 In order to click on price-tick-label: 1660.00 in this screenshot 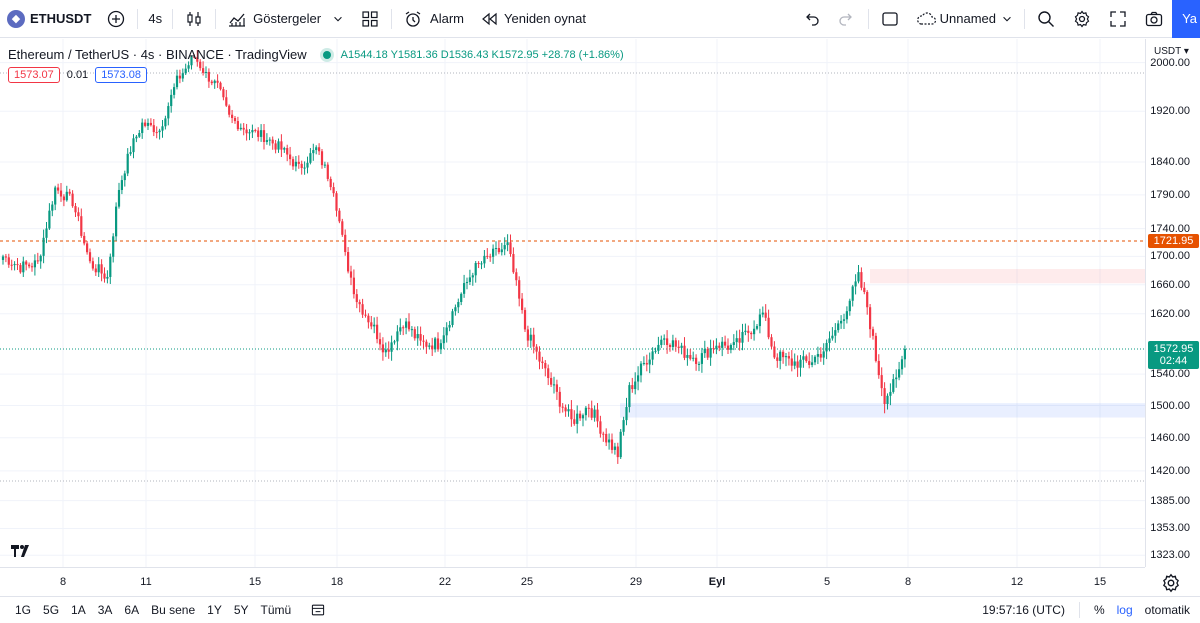, I will do `click(1170, 284)`.